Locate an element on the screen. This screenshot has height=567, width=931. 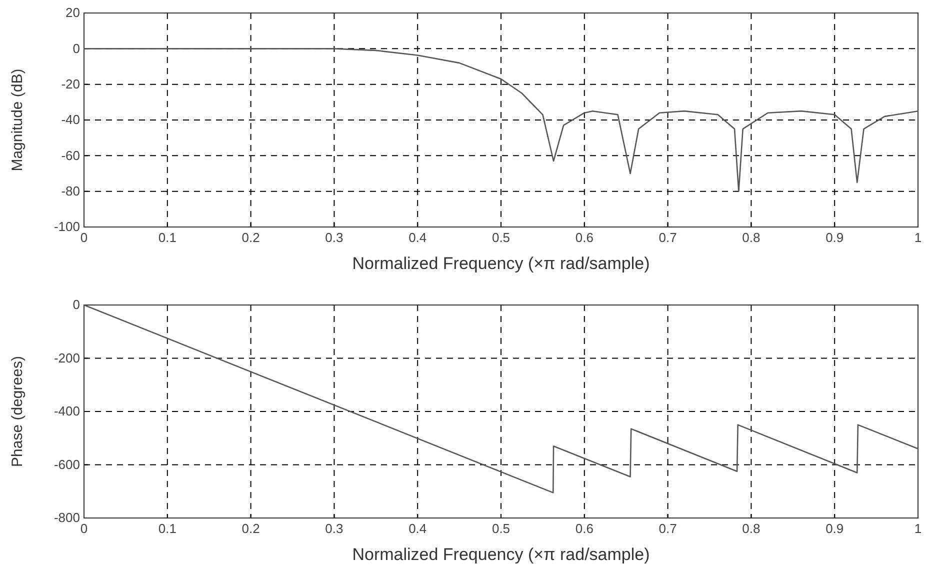
y-axis-title: Magnitude (dB) is located at coordinates (17, 120).